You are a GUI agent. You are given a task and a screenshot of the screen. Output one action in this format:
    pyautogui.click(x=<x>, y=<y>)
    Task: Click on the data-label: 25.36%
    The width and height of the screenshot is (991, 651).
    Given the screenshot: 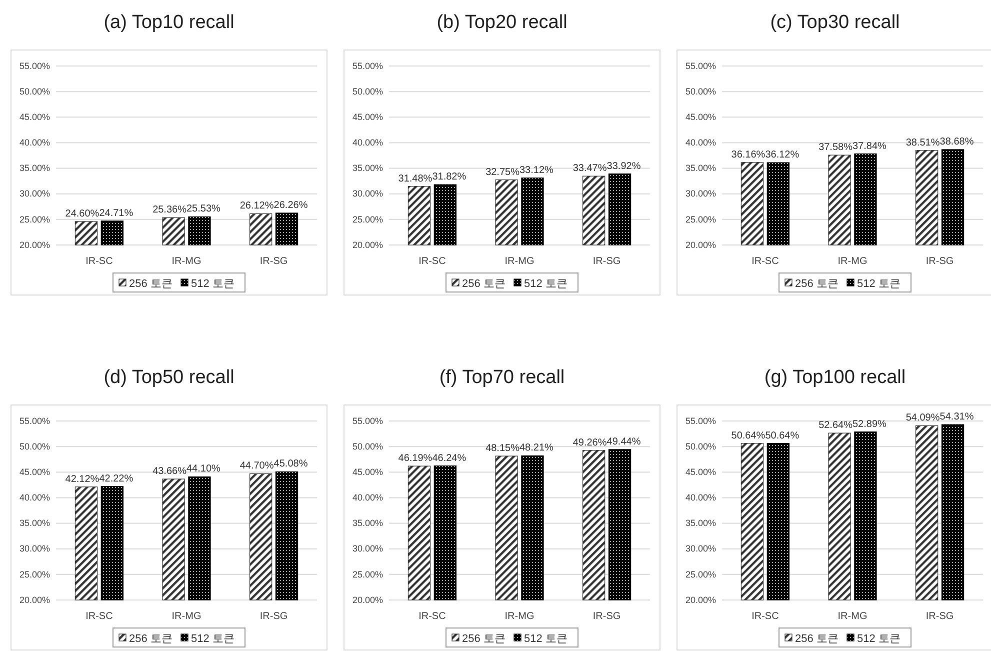 What is the action you would take?
    pyautogui.click(x=169, y=210)
    